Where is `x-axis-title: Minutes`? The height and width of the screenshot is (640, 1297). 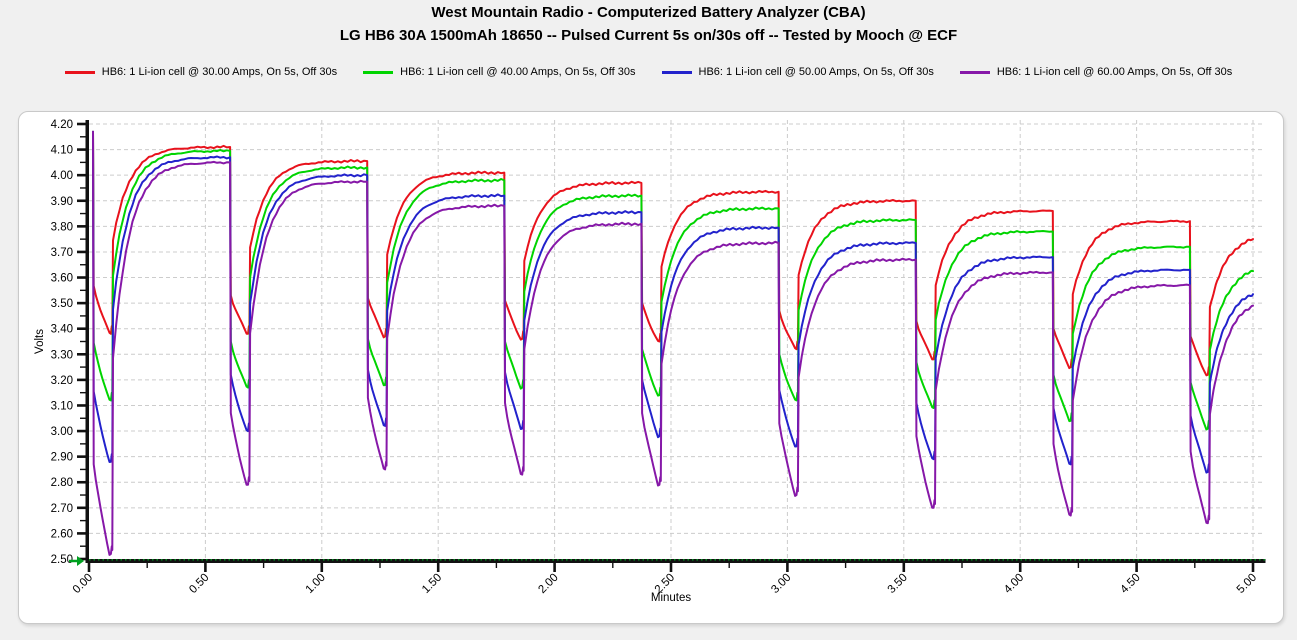 x-axis-title: Minutes is located at coordinates (671, 598).